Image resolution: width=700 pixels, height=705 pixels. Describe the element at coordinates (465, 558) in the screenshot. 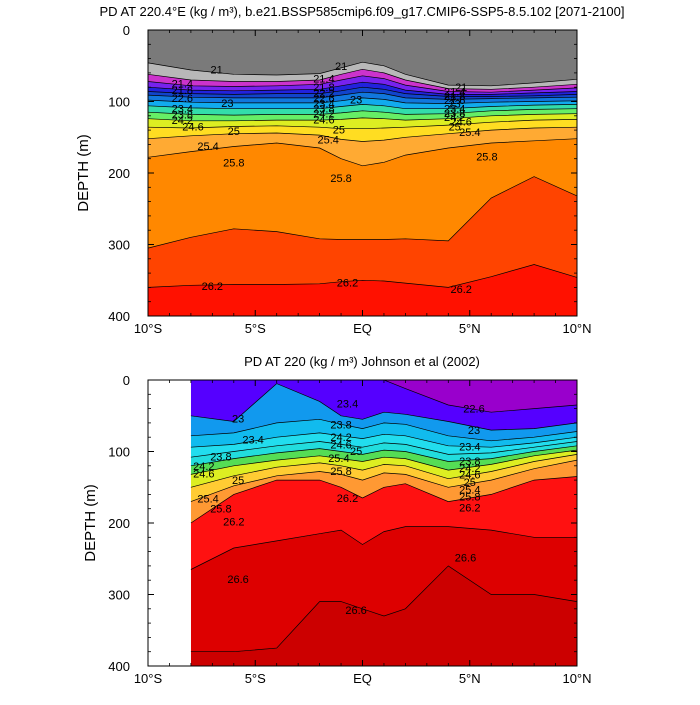

I see `contour-label: 26.6` at that location.